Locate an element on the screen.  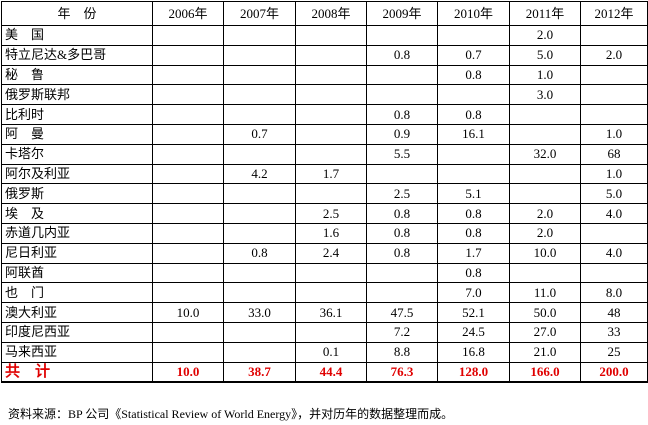
value-cell: 3.0 is located at coordinates (545, 95).